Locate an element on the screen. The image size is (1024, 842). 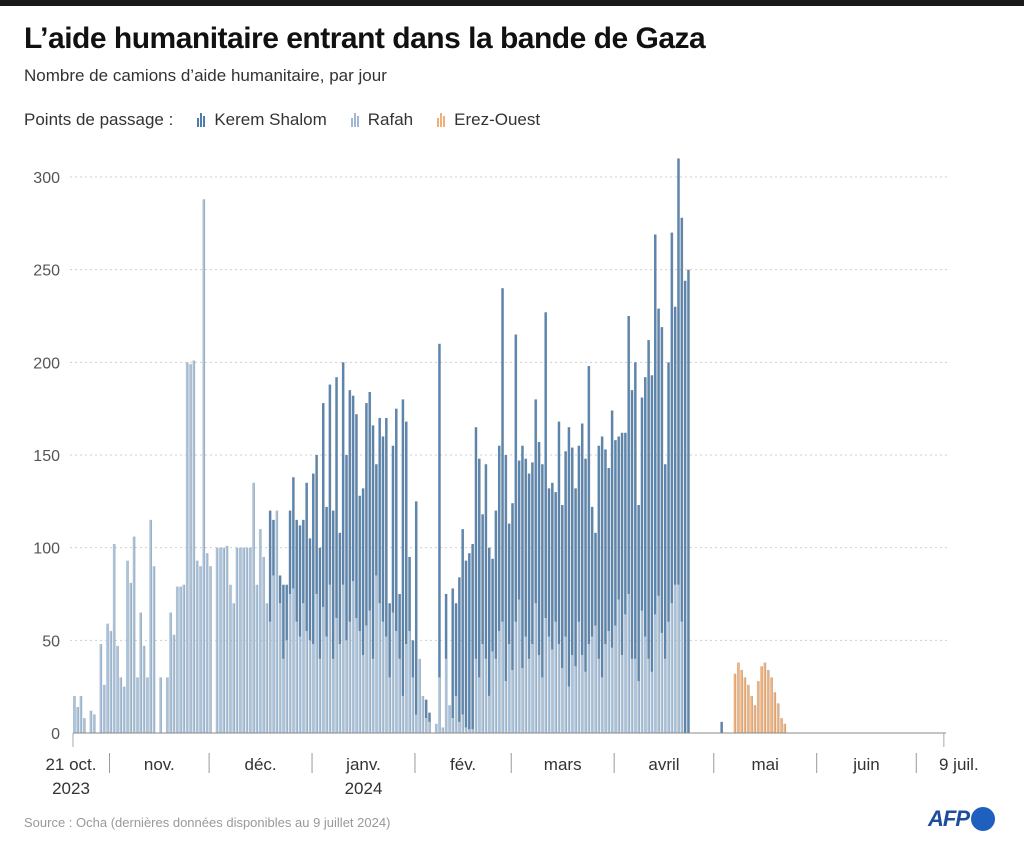
x-tick-label: mars is located at coordinates (563, 764).